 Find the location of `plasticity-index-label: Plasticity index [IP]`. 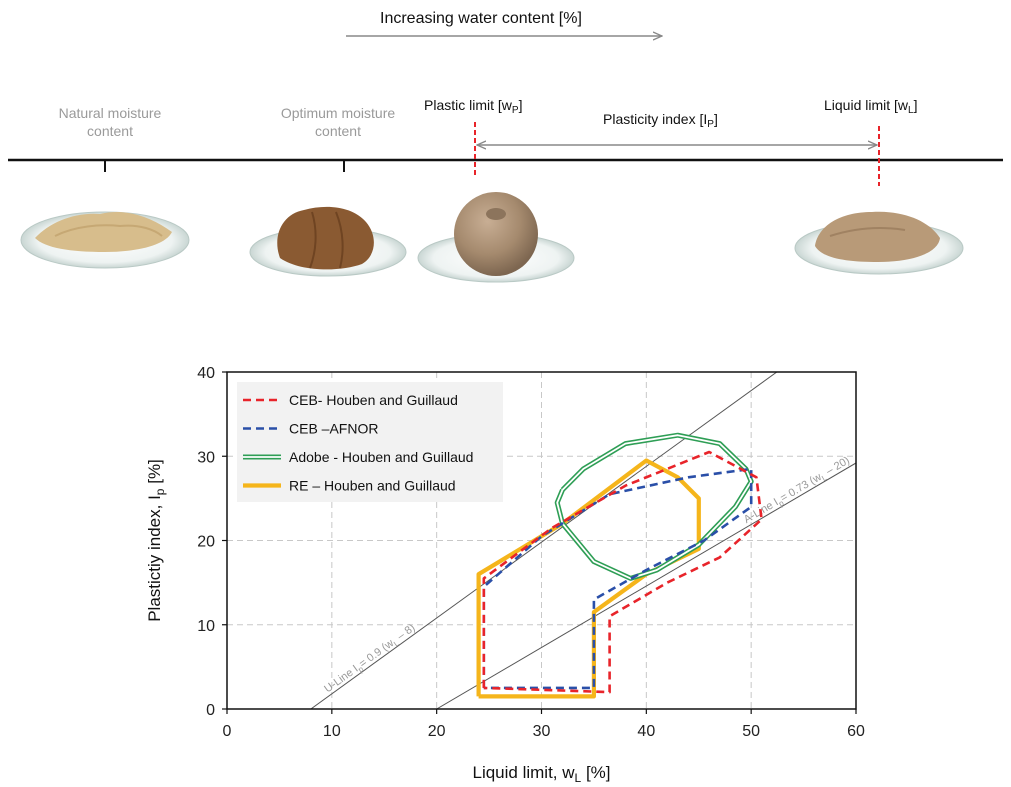

plasticity-index-label: Plasticity index [IP] is located at coordinates (660, 120).